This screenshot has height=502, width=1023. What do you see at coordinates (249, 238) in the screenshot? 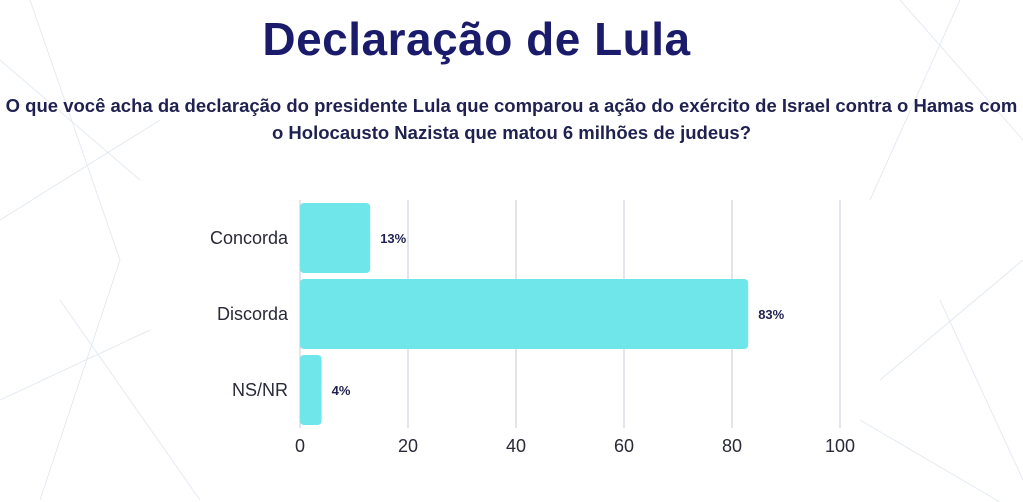
I see `category-label: Concorda` at bounding box center [249, 238].